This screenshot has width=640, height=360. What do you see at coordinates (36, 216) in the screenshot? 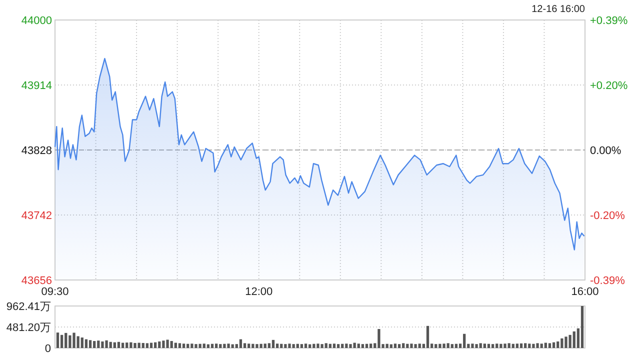
I see `y-tick-label: 43742` at bounding box center [36, 216].